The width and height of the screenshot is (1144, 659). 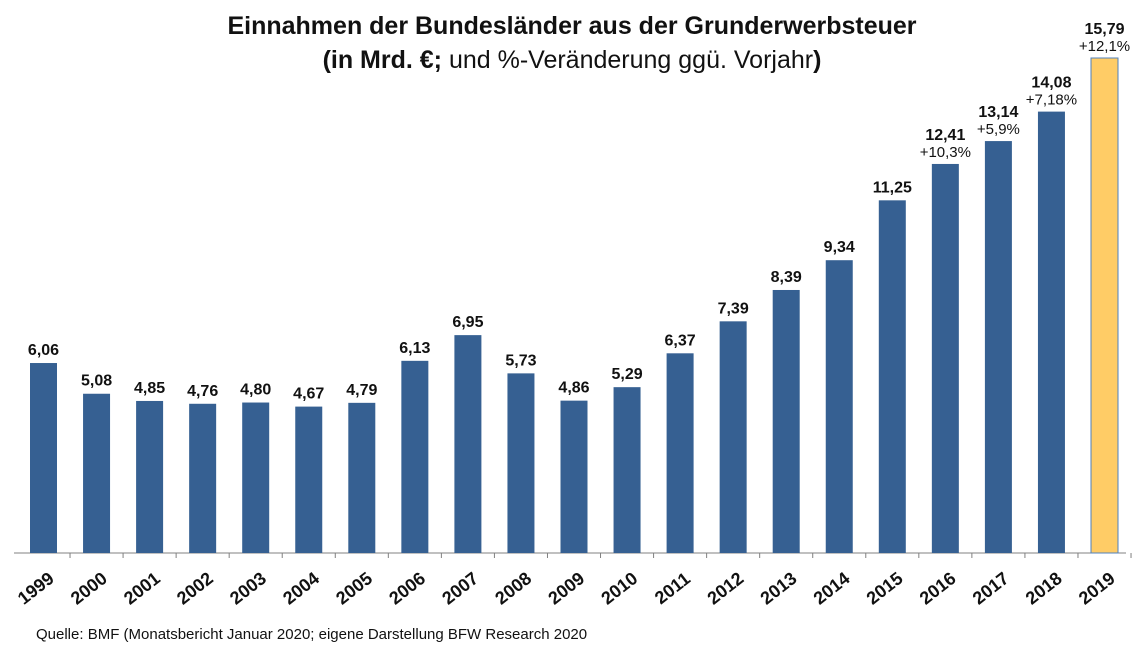 I want to click on bar-2017, so click(x=998, y=347).